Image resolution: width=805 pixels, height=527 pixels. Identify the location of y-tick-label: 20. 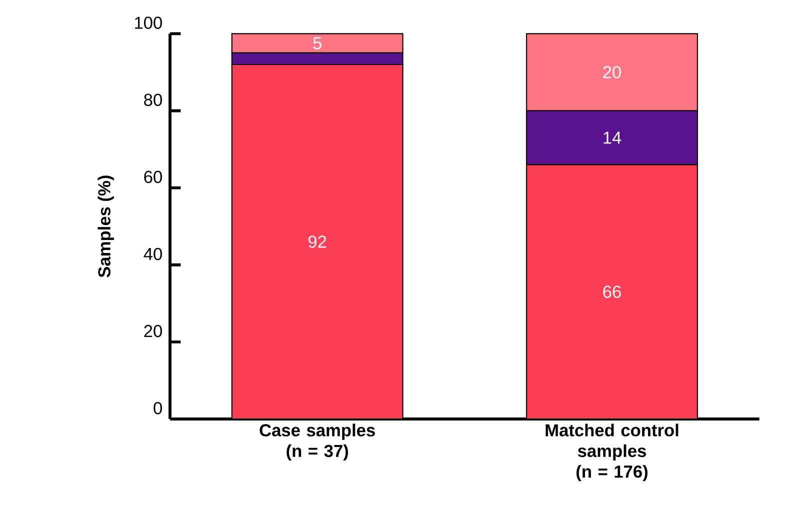
(153, 331).